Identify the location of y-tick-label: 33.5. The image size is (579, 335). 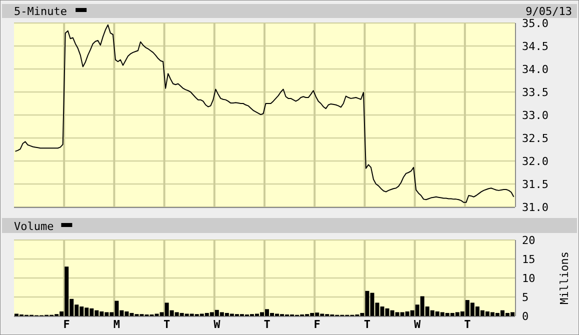
(535, 92).